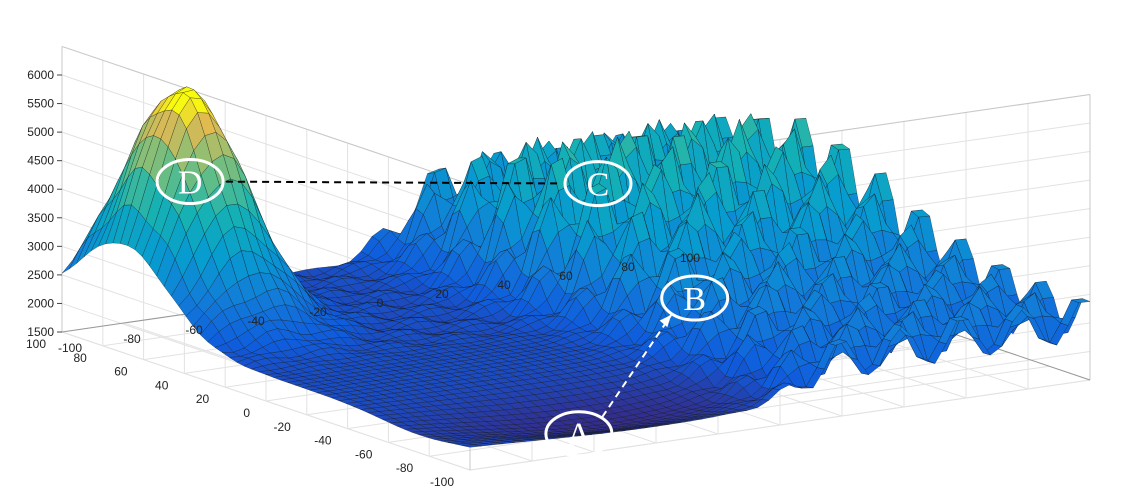 The image size is (1136, 500). I want to click on y-tick-label: 100, so click(36, 344).